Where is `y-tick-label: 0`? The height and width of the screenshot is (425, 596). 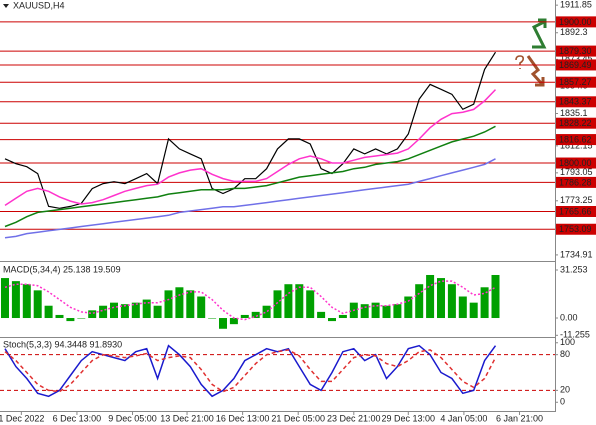 y-tick-label: 0 is located at coordinates (562, 402).